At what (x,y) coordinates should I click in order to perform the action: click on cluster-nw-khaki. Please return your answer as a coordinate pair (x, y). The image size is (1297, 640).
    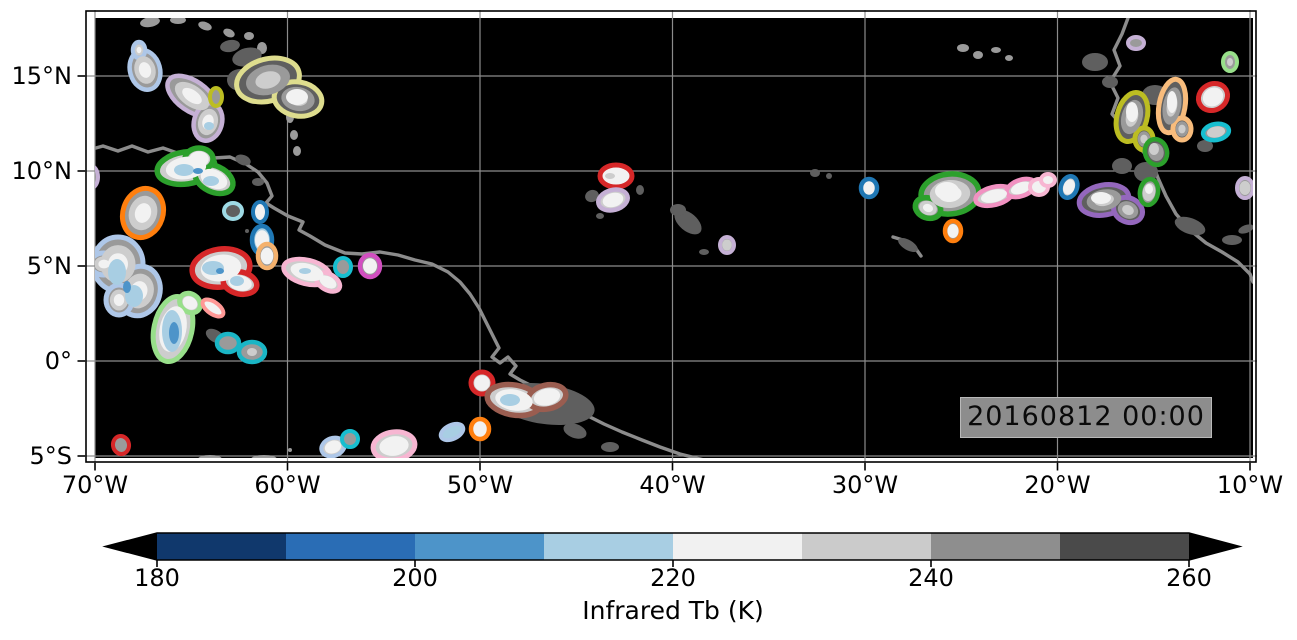
    Looking at the image, I should click on (279, 87).